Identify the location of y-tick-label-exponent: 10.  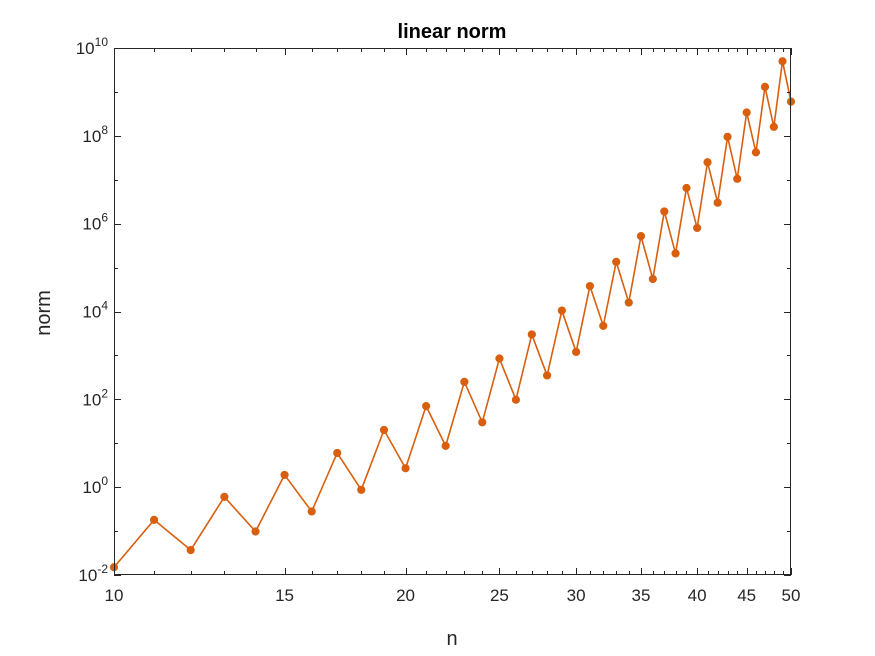
(102, 42).